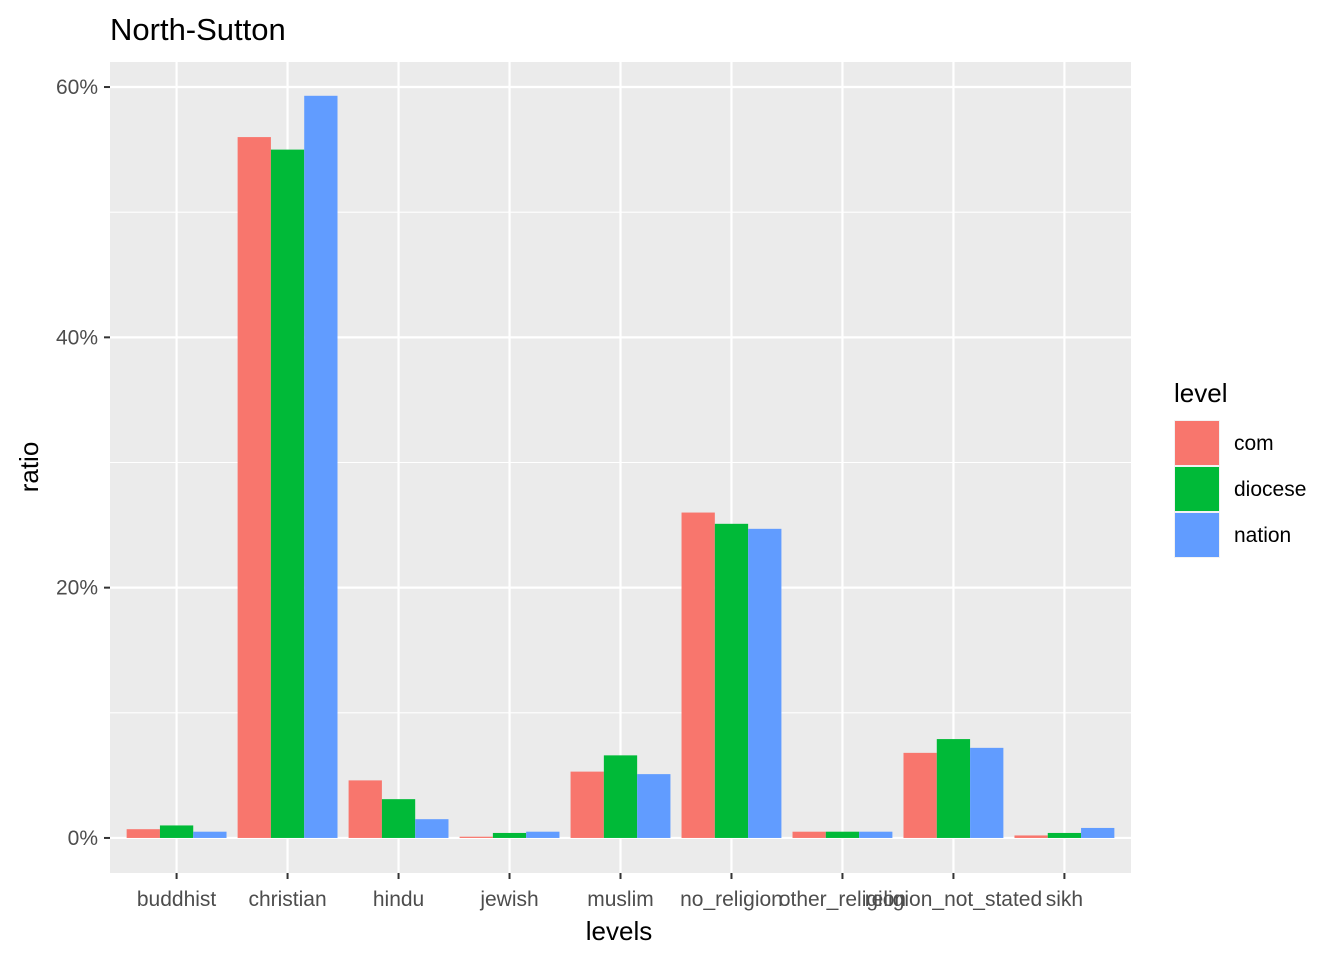 Image resolution: width=1344 pixels, height=960 pixels. What do you see at coordinates (809, 834) in the screenshot?
I see `bar-com-other_religion` at bounding box center [809, 834].